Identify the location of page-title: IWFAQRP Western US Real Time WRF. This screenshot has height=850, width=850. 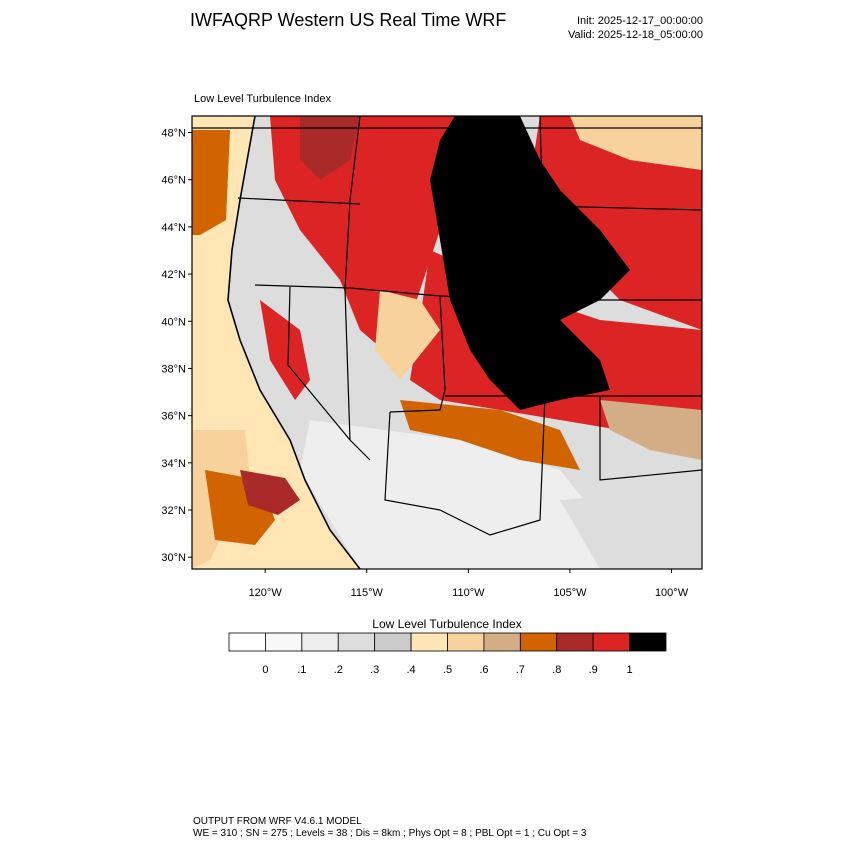
(348, 20).